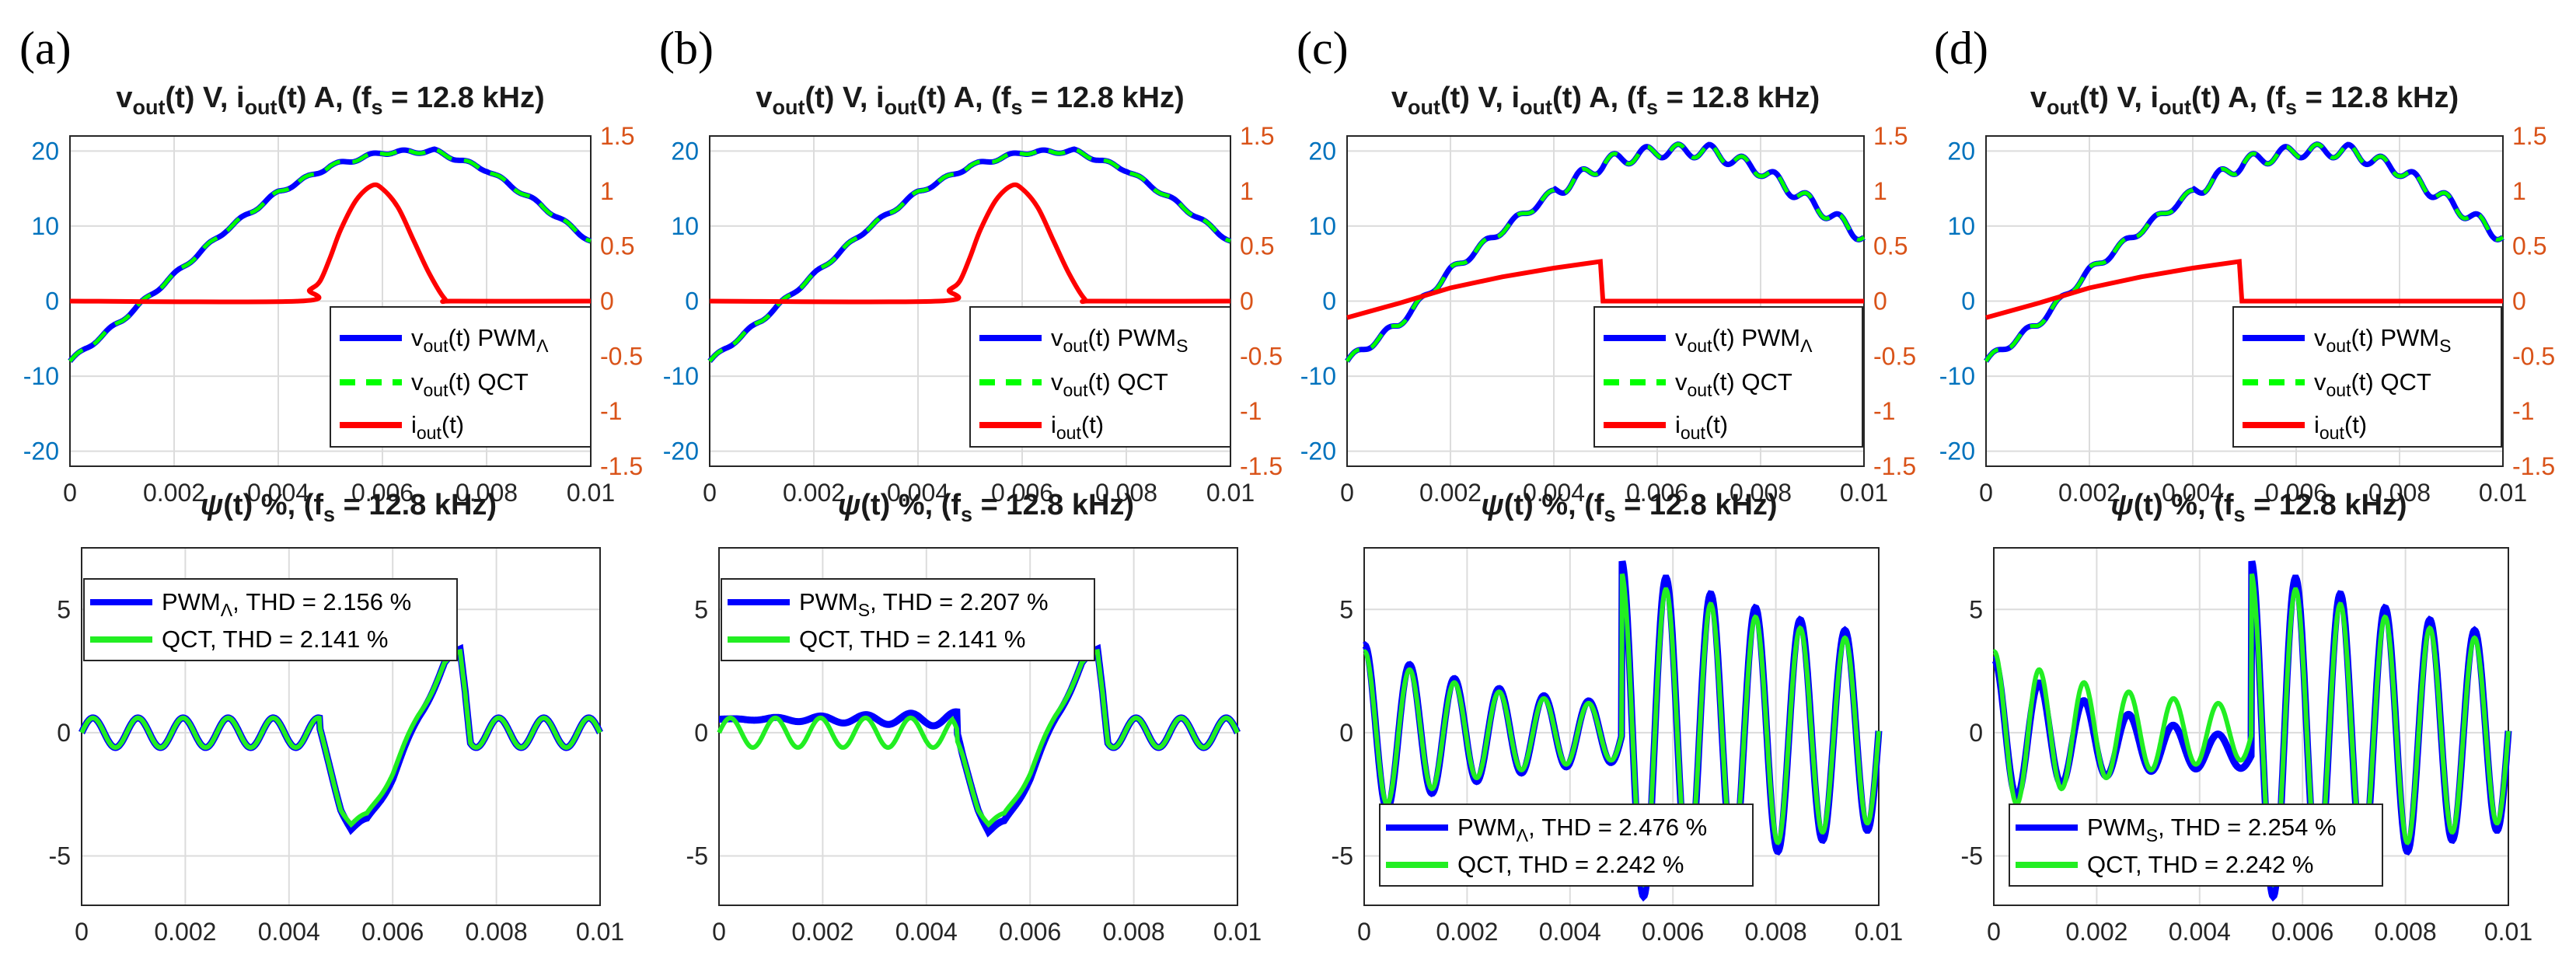  I want to click on panel-label: (b), so click(687, 49).